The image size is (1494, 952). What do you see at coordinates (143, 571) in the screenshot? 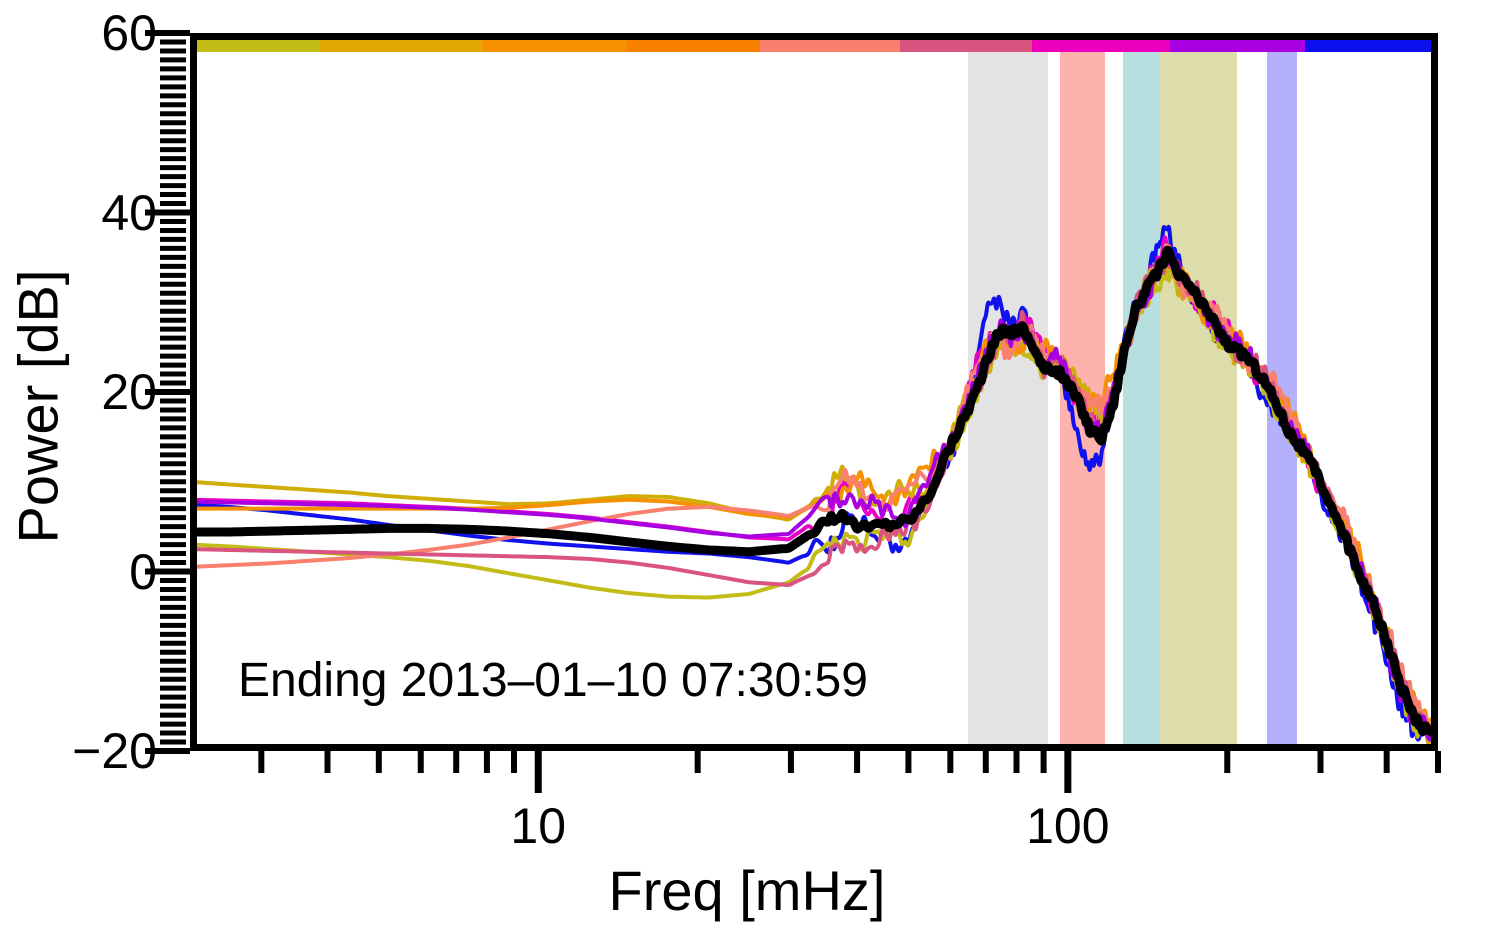
I see `y-tick-label-0: 0` at bounding box center [143, 571].